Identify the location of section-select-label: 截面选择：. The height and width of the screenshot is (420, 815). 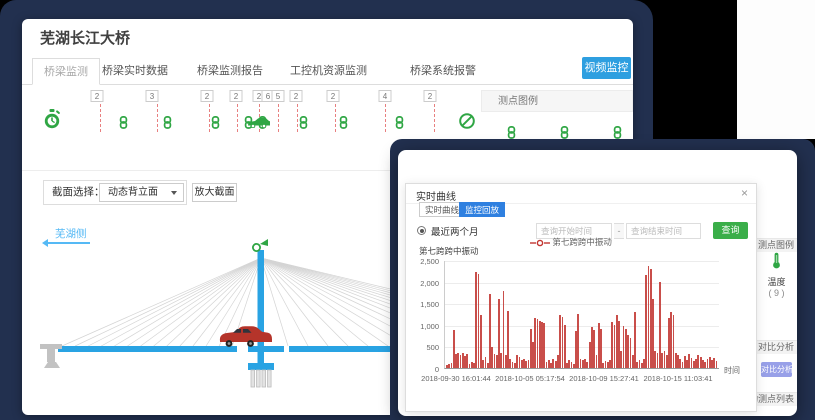
(78, 192).